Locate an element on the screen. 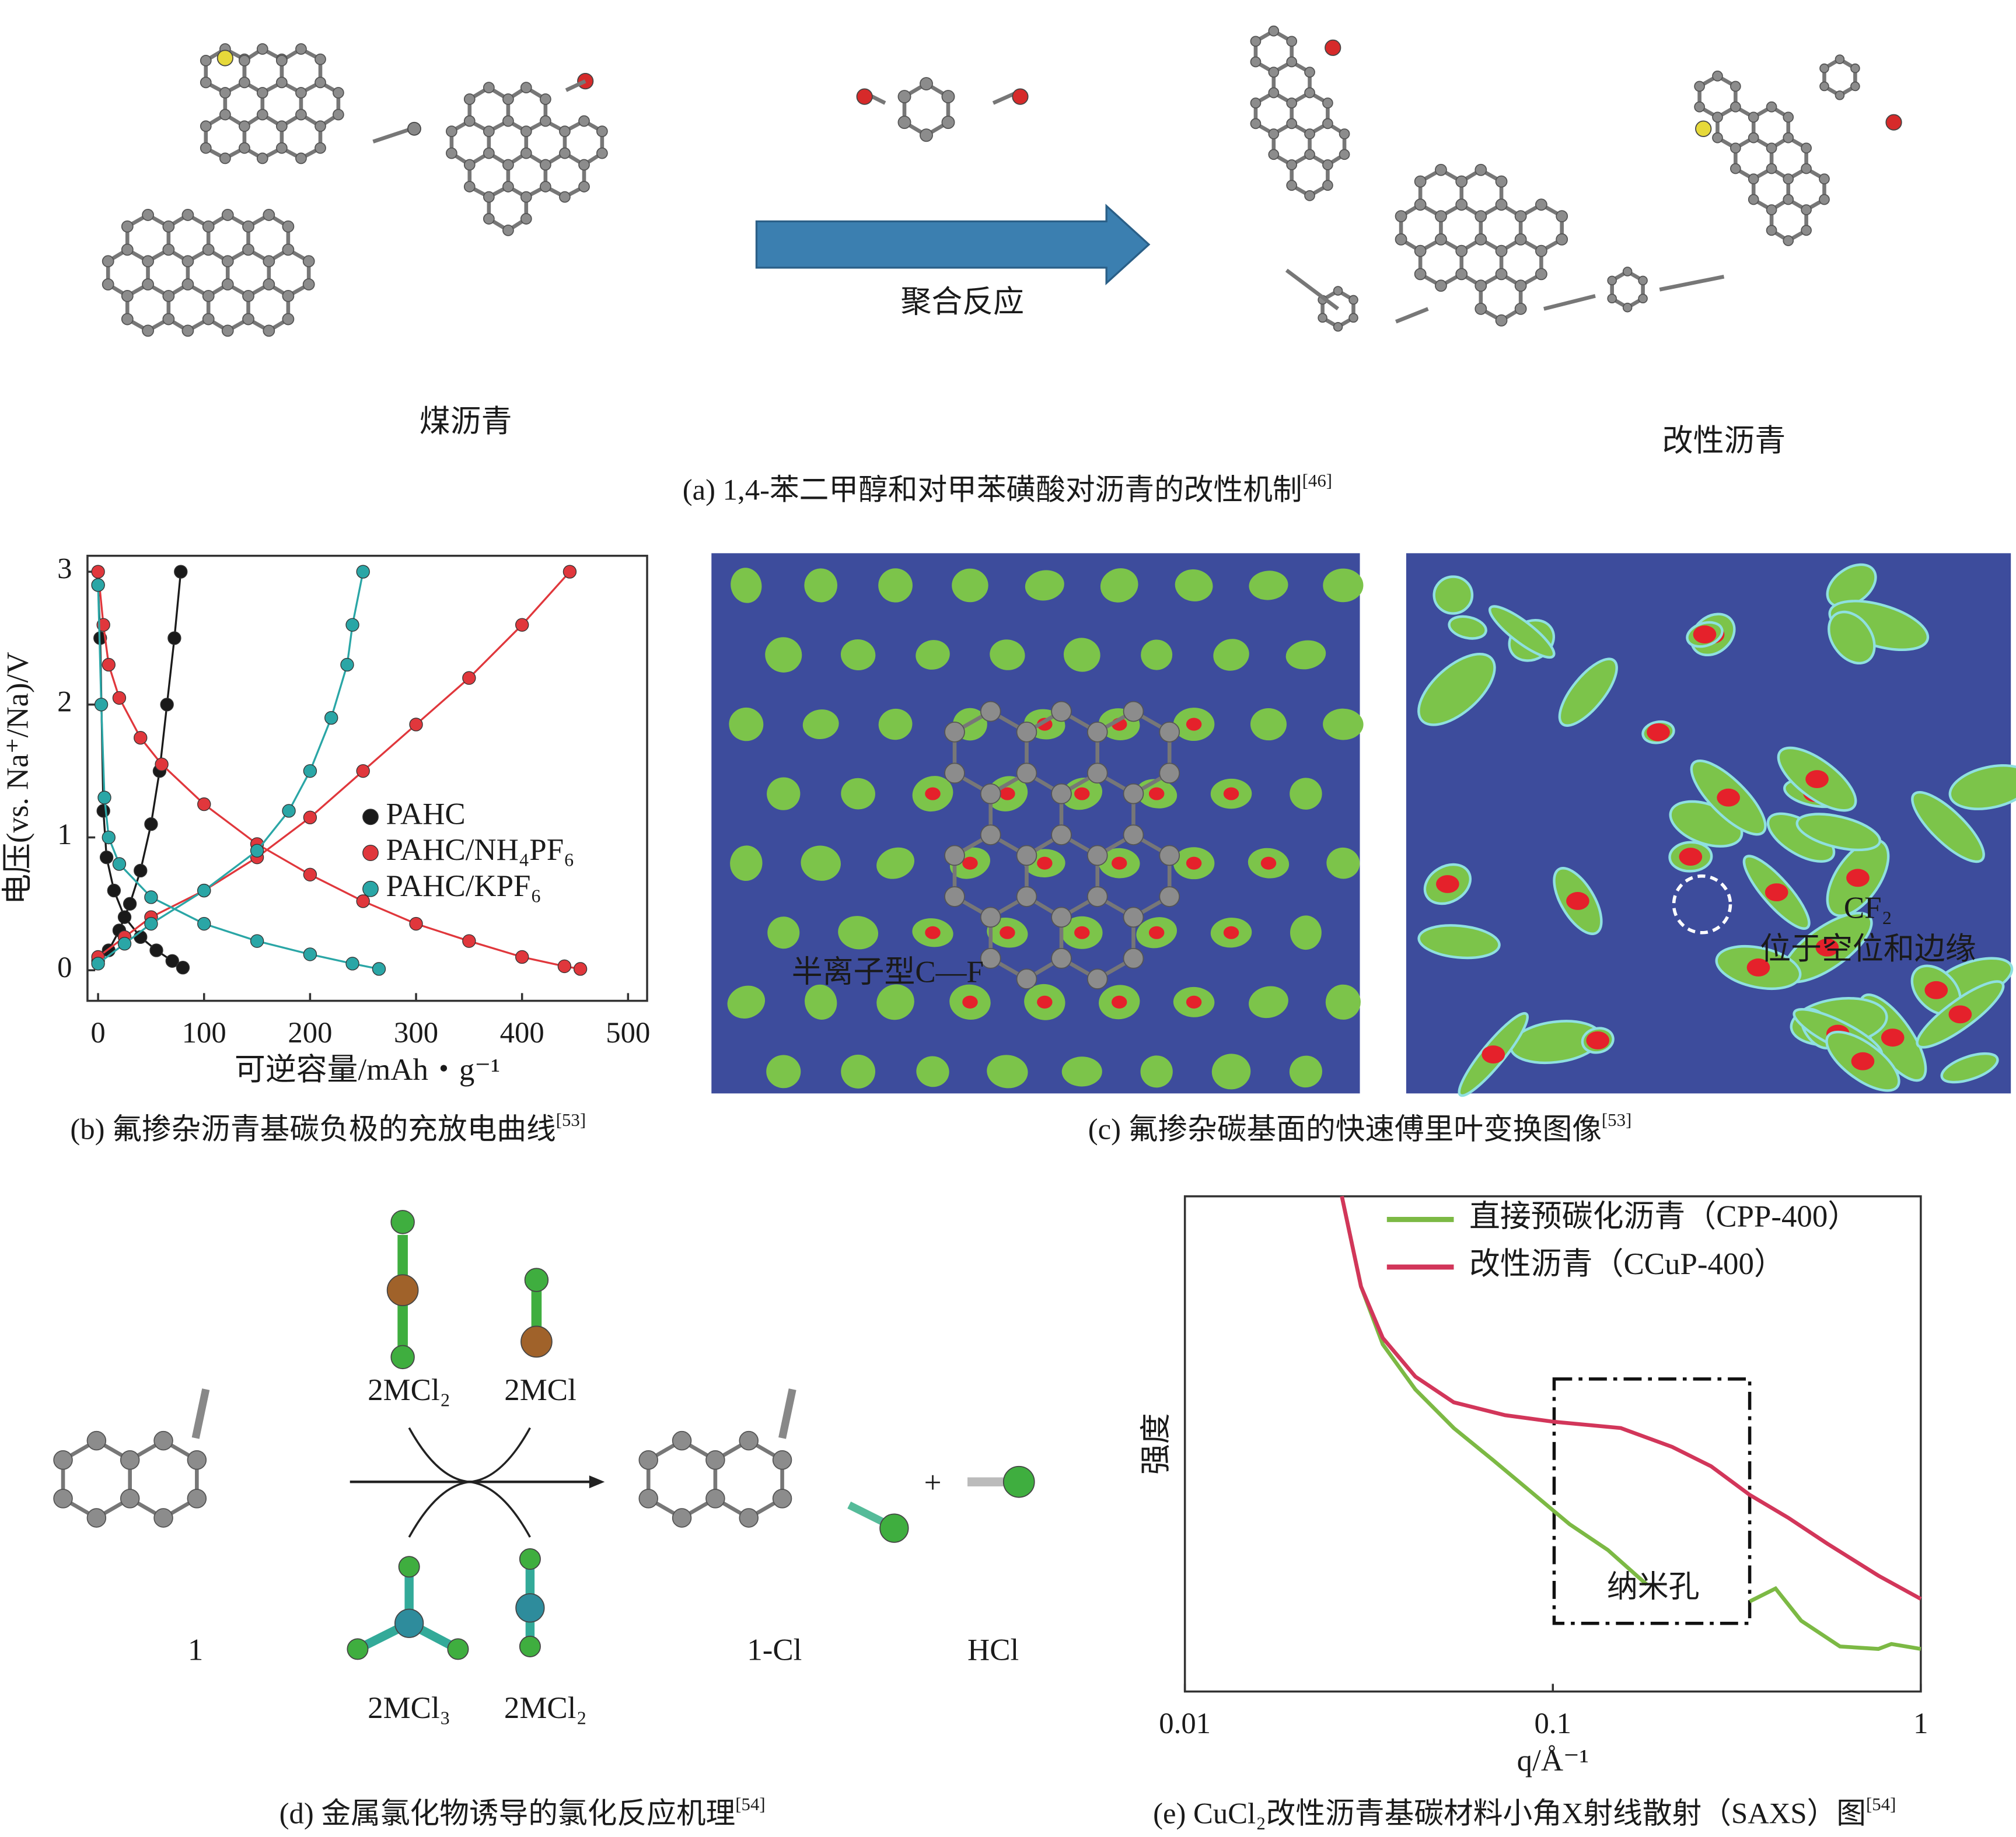 The image size is (2016, 1837). caption-ref: [46] is located at coordinates (1317, 481).